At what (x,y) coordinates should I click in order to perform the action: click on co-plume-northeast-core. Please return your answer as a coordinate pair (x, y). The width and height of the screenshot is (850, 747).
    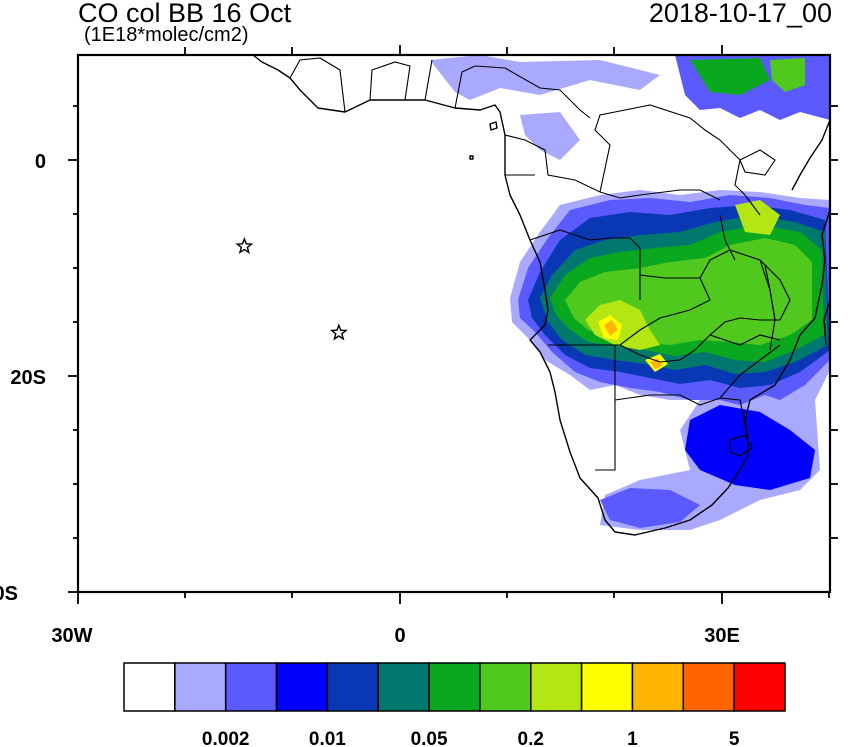
    Looking at the image, I should click on (730, 76).